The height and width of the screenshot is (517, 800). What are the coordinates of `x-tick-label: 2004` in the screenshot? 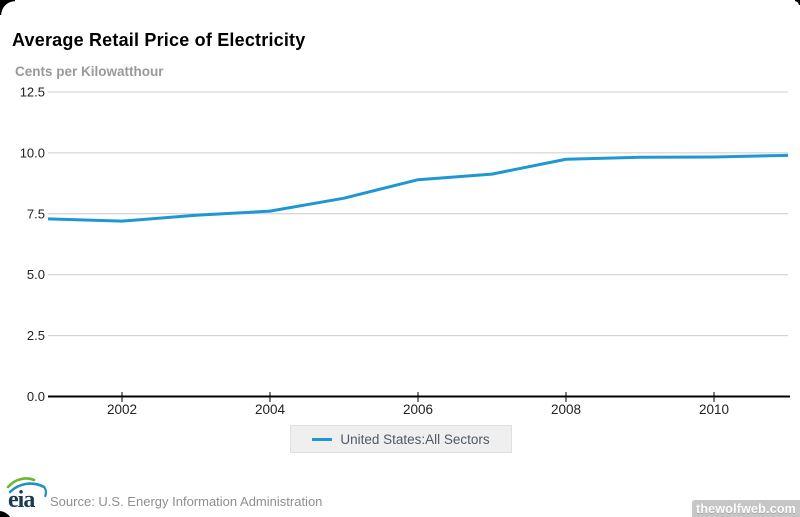 It's located at (270, 409).